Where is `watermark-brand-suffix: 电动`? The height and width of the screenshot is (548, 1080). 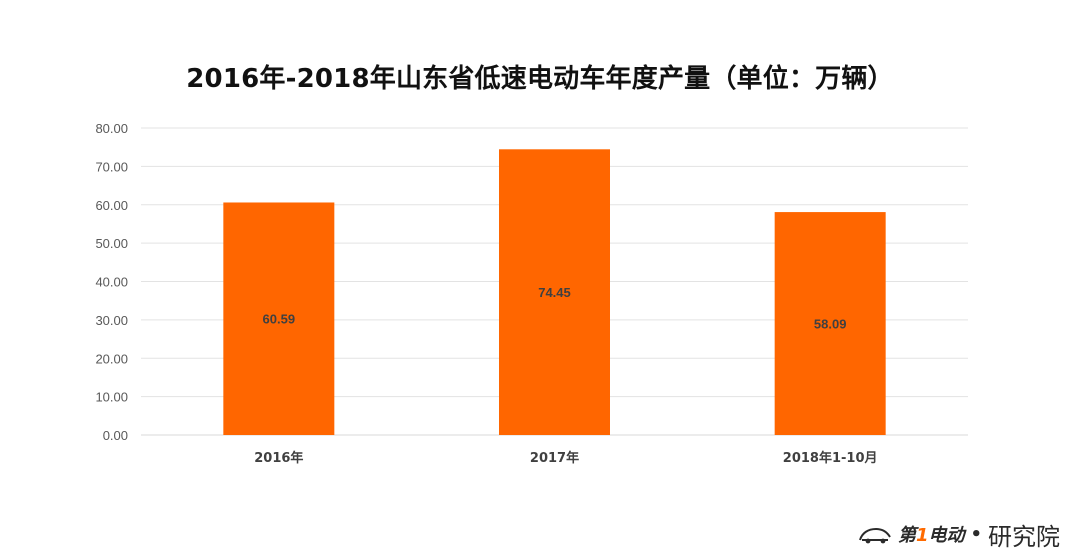 watermark-brand-suffix: 电动 is located at coordinates (946, 535).